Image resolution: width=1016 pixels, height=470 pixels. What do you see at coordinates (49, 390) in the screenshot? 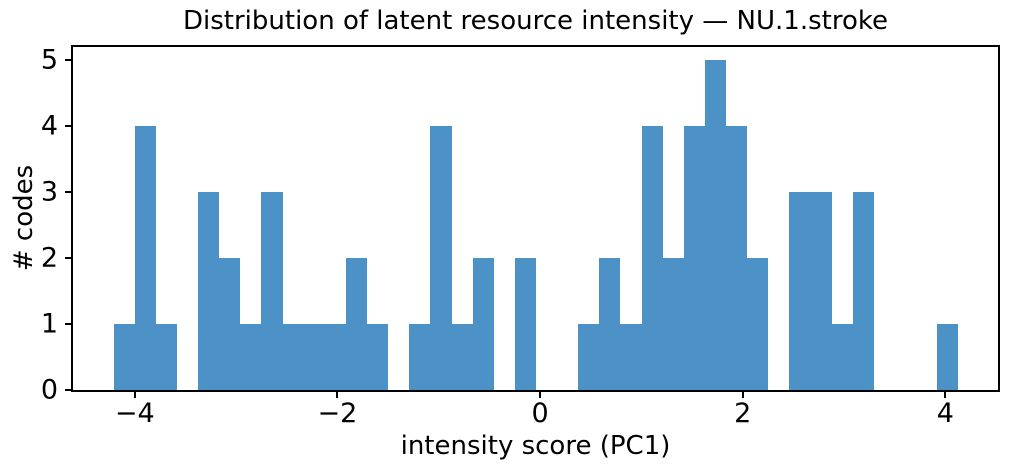
I see `y-tick-label: 0` at bounding box center [49, 390].